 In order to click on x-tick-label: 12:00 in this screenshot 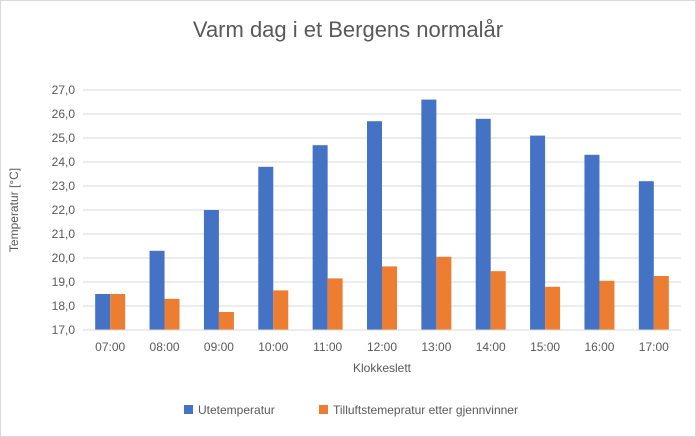, I will do `click(382, 347)`.